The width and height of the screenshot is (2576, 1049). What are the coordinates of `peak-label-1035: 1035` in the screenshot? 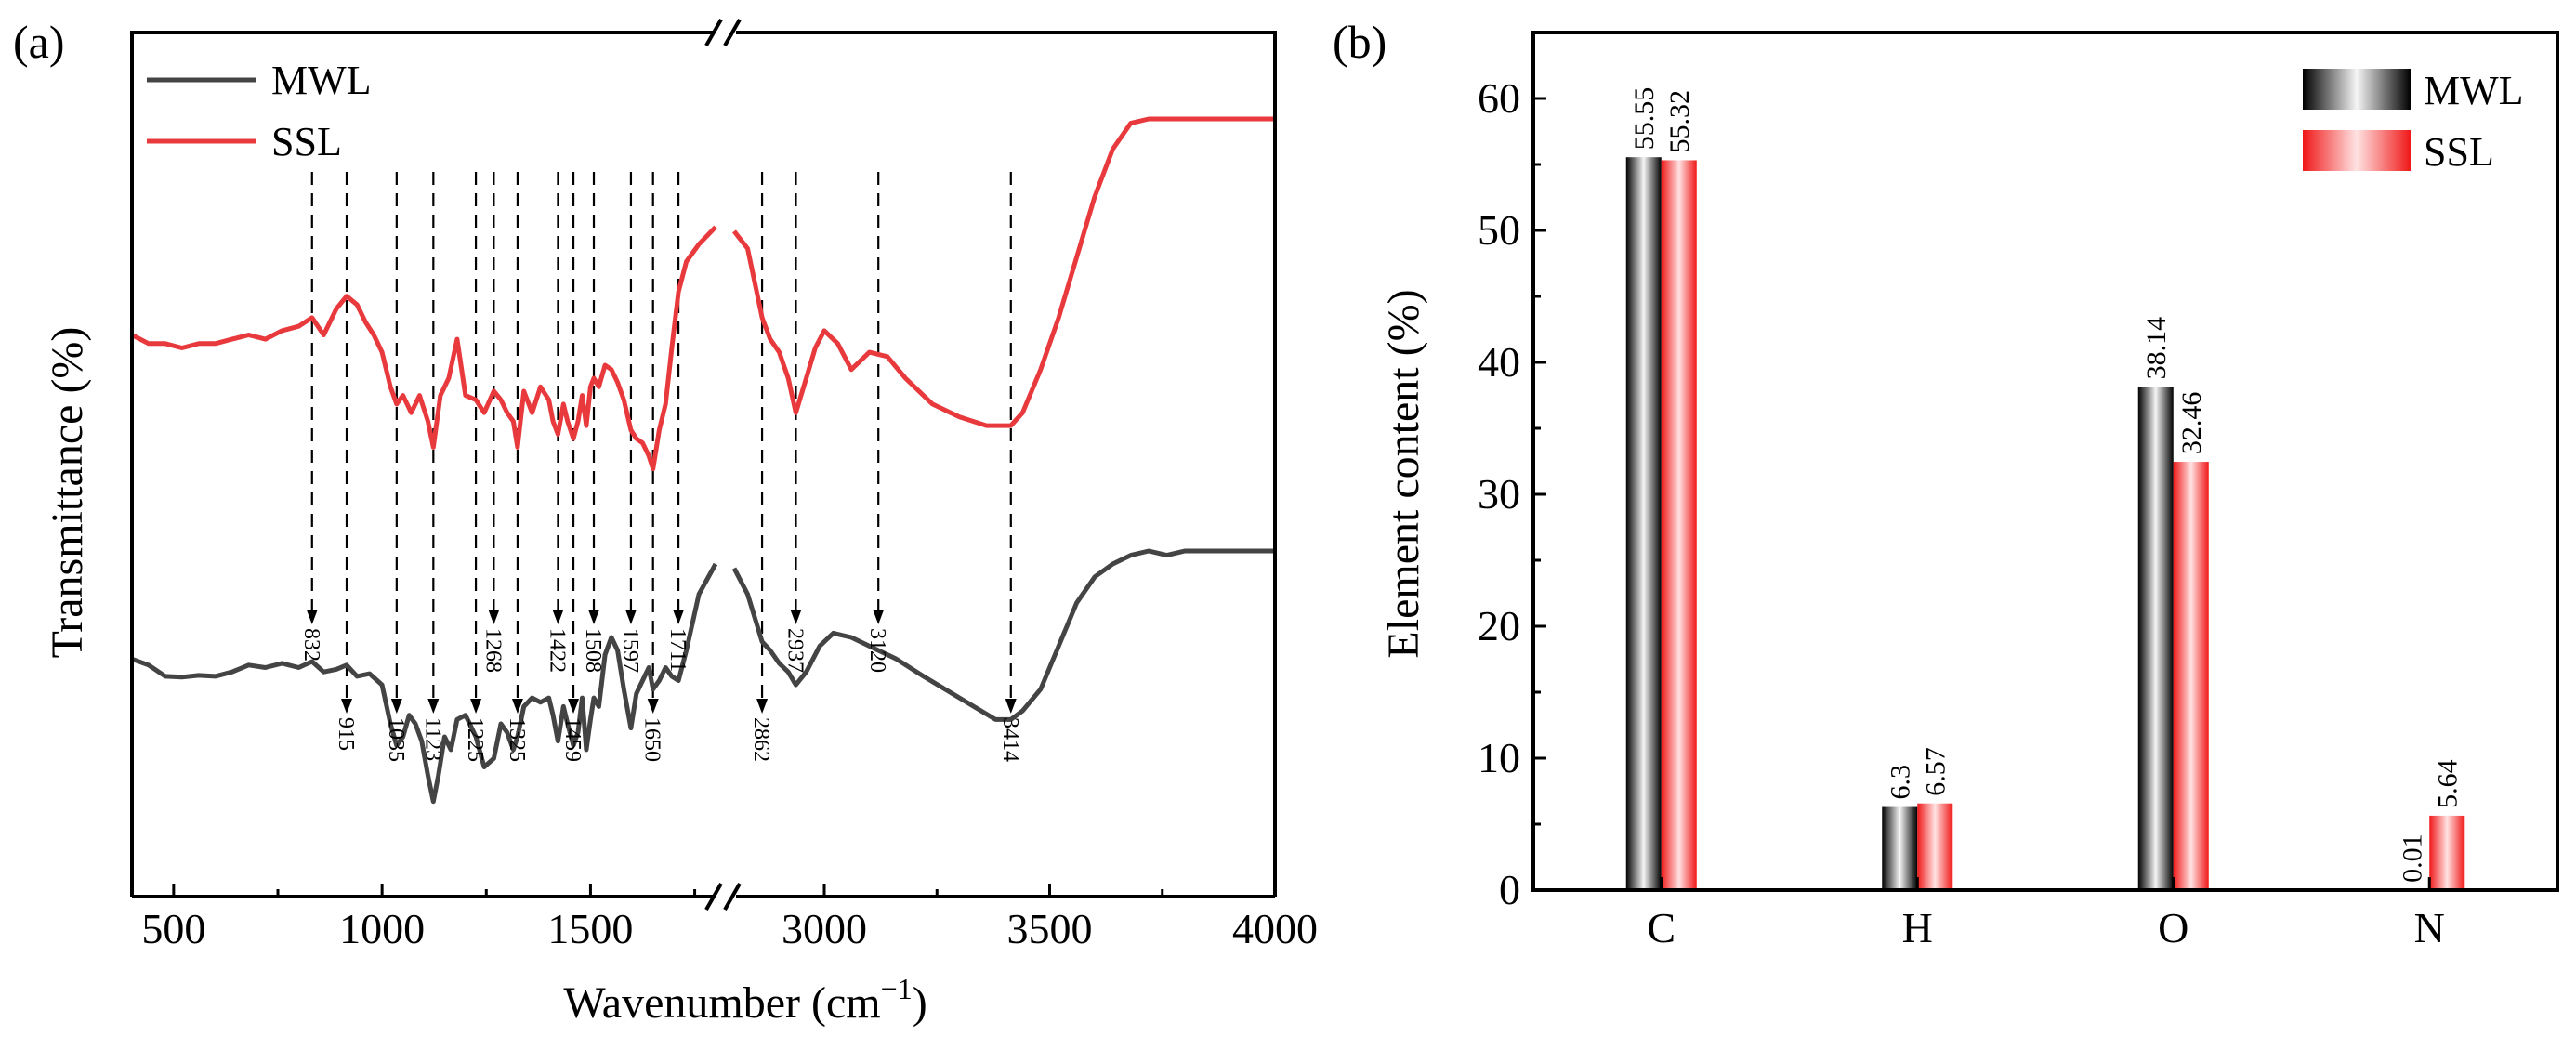 It's located at (396, 739).